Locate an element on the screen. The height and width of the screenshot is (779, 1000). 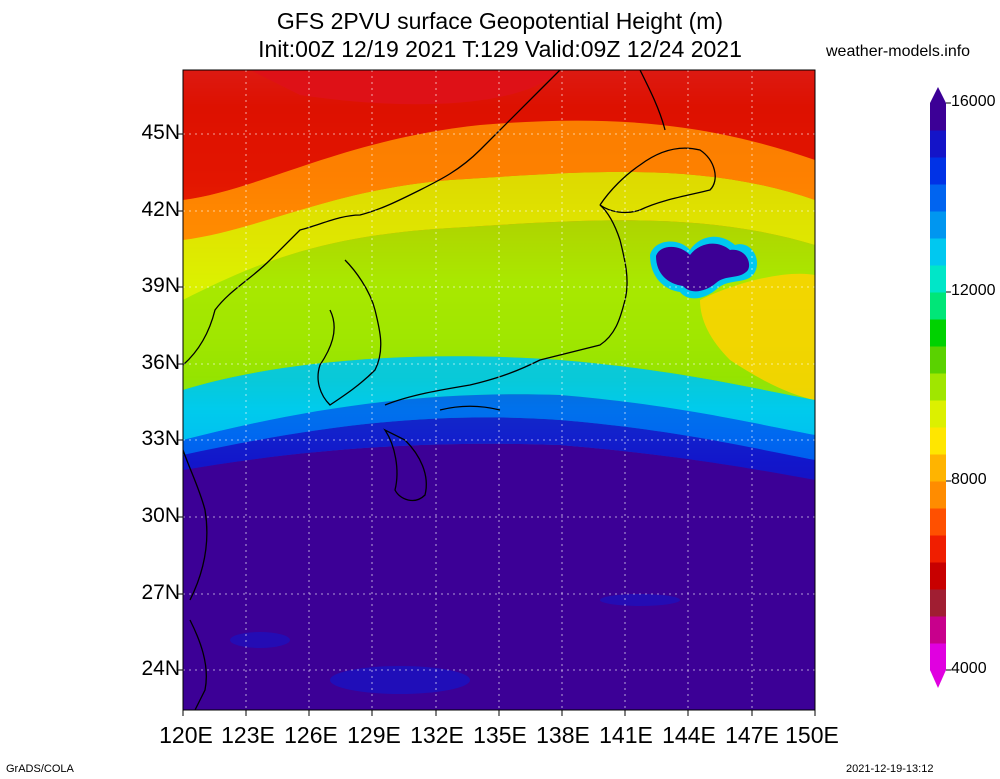
lat-label-24n: 24N is located at coordinates (160, 668).